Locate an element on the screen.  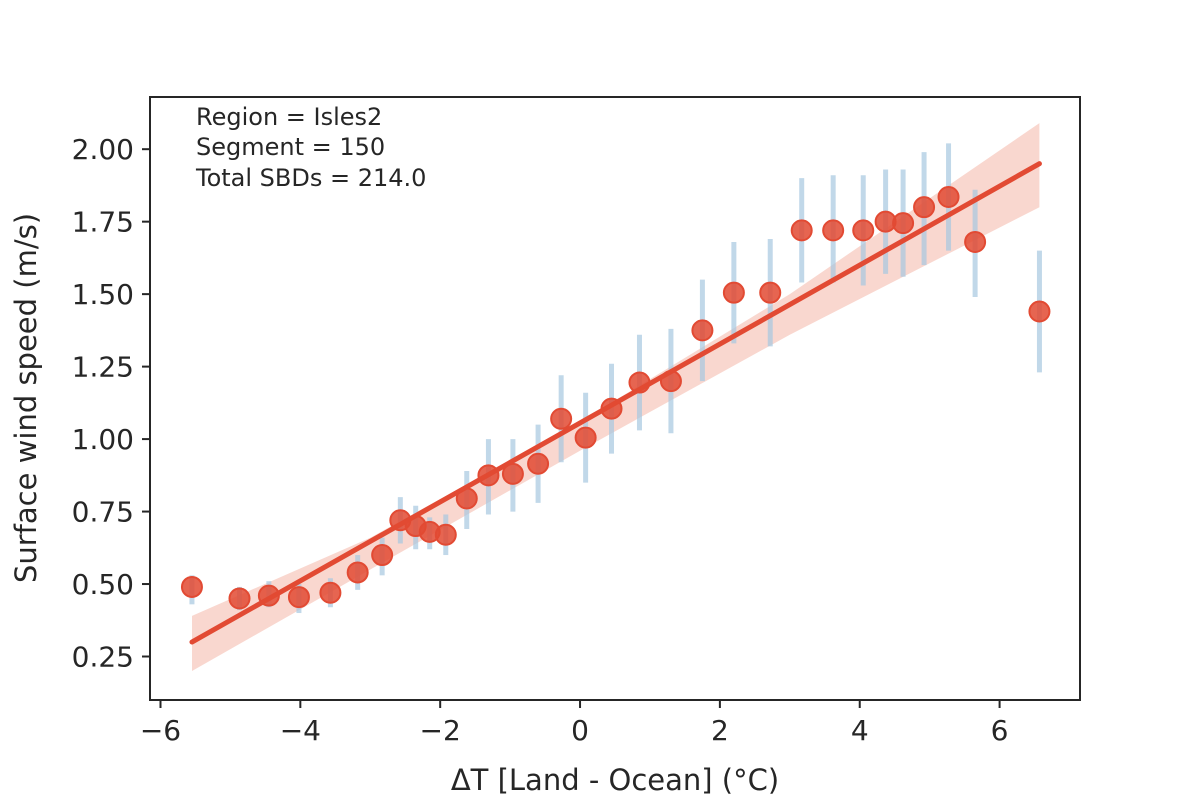
annotation-total-sbds: Total SBDs = 214.0 is located at coordinates (310, 178).